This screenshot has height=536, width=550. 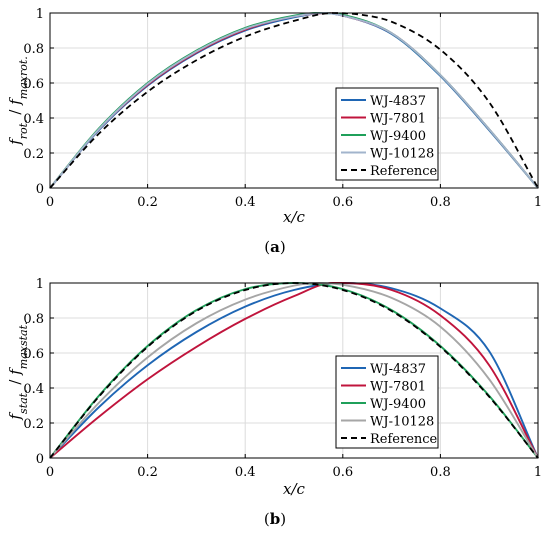 What do you see at coordinates (275, 519) in the screenshot?
I see `panel-caption: (b)` at bounding box center [275, 519].